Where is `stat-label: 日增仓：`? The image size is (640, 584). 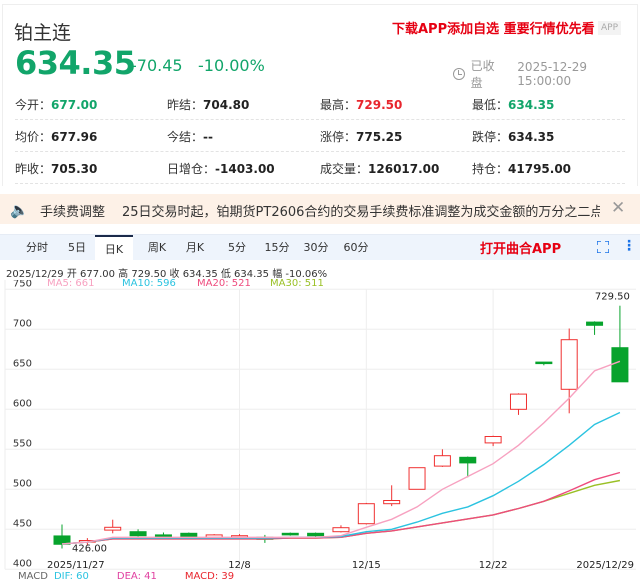
stat-label: 日增仓： is located at coordinates (191, 169).